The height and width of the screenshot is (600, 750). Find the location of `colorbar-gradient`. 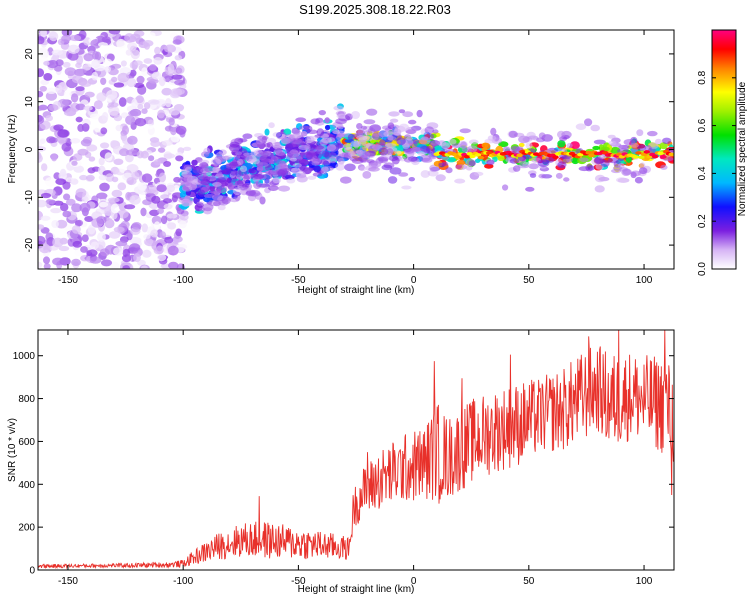

colorbar-gradient is located at coordinates (724, 149).